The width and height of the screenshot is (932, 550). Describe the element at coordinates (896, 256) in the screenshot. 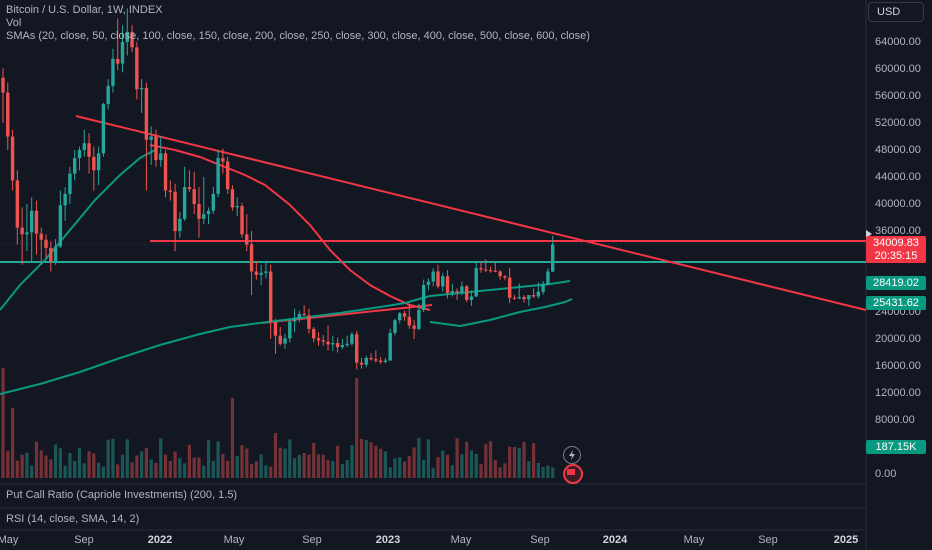

I see `countdown-tag: 20:35:15` at that location.